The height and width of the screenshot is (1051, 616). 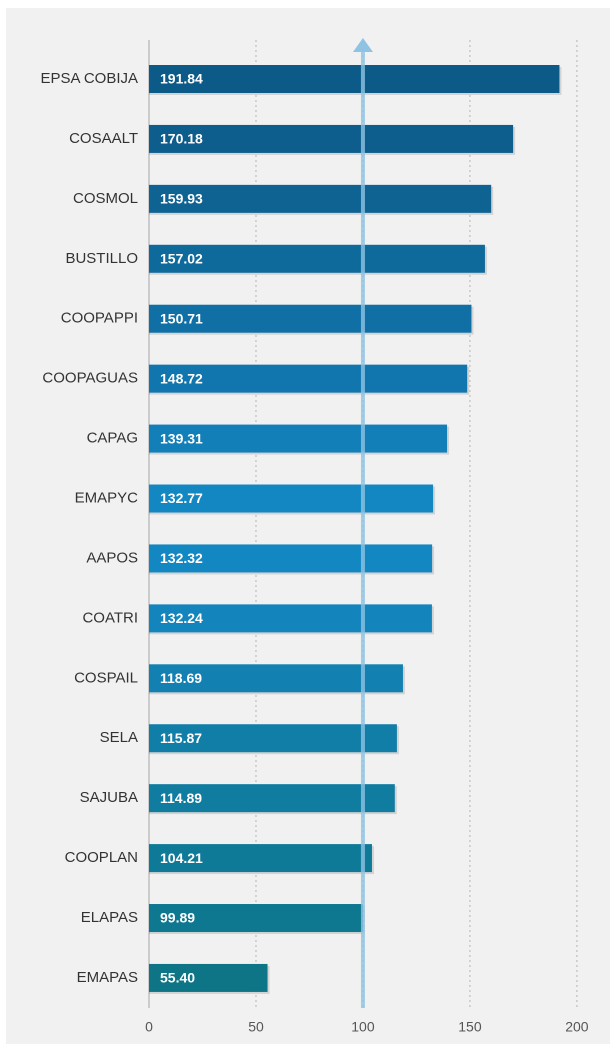 I want to click on value-label: 150.71, so click(x=181, y=318).